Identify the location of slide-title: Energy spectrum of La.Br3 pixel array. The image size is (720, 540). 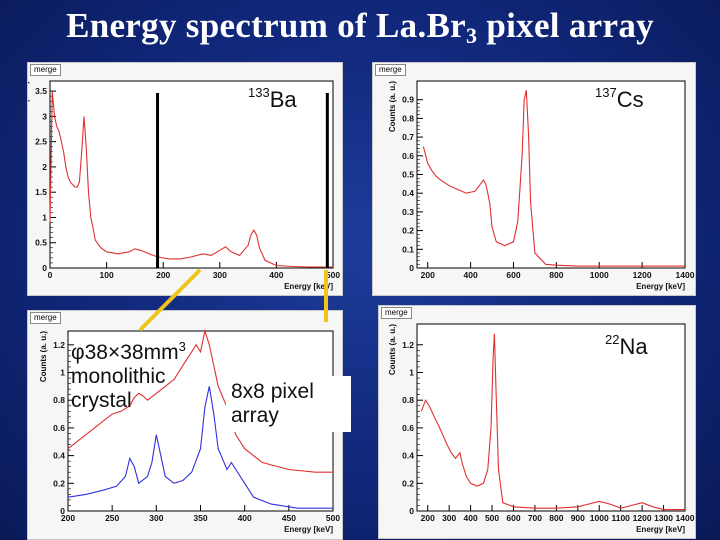
(360, 27).